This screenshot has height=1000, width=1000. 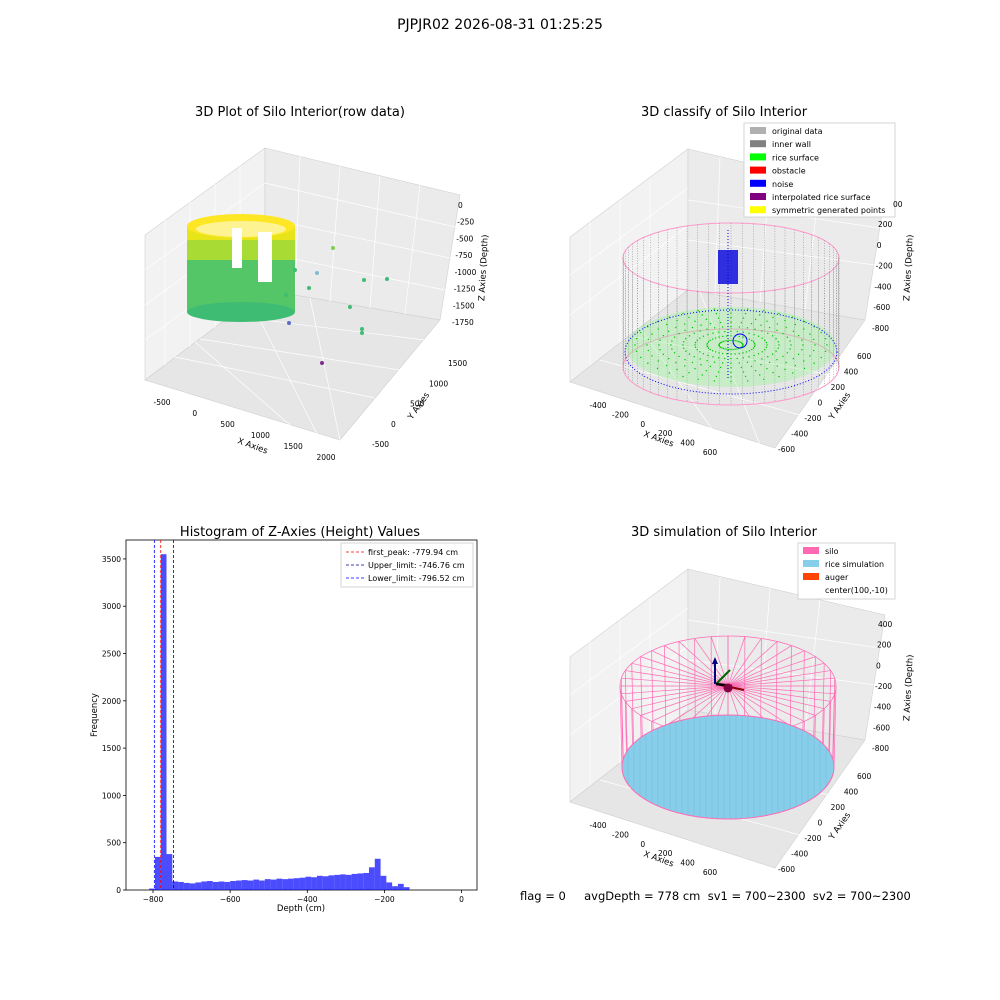 What do you see at coordinates (114, 725) in the screenshot?
I see `panel3-y-ticks: 0 500 1000 1500 2000 2500 3000 3500` at bounding box center [114, 725].